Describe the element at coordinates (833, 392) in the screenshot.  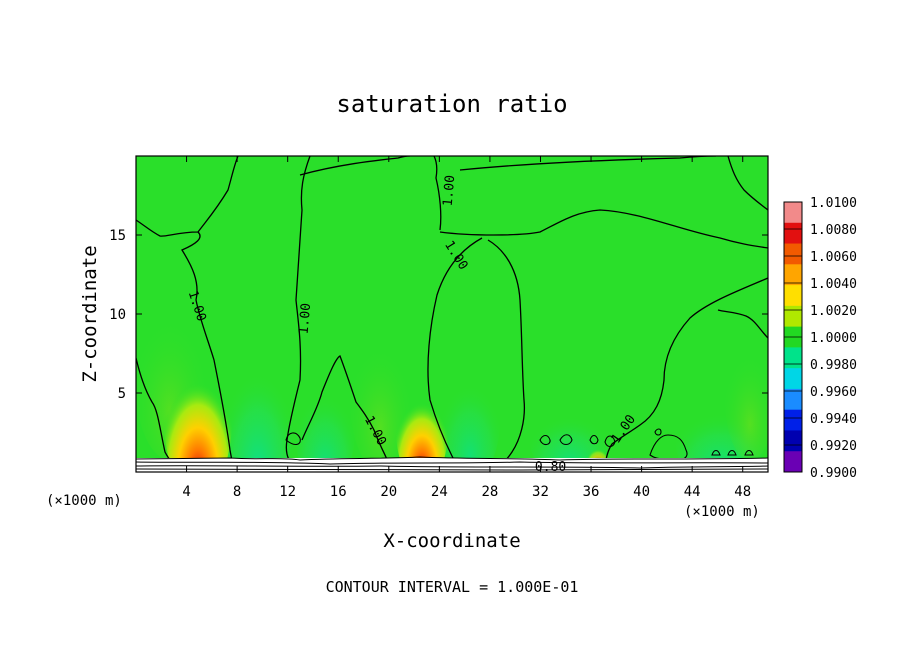
I see `colorbar-label: 0.9960` at that location.